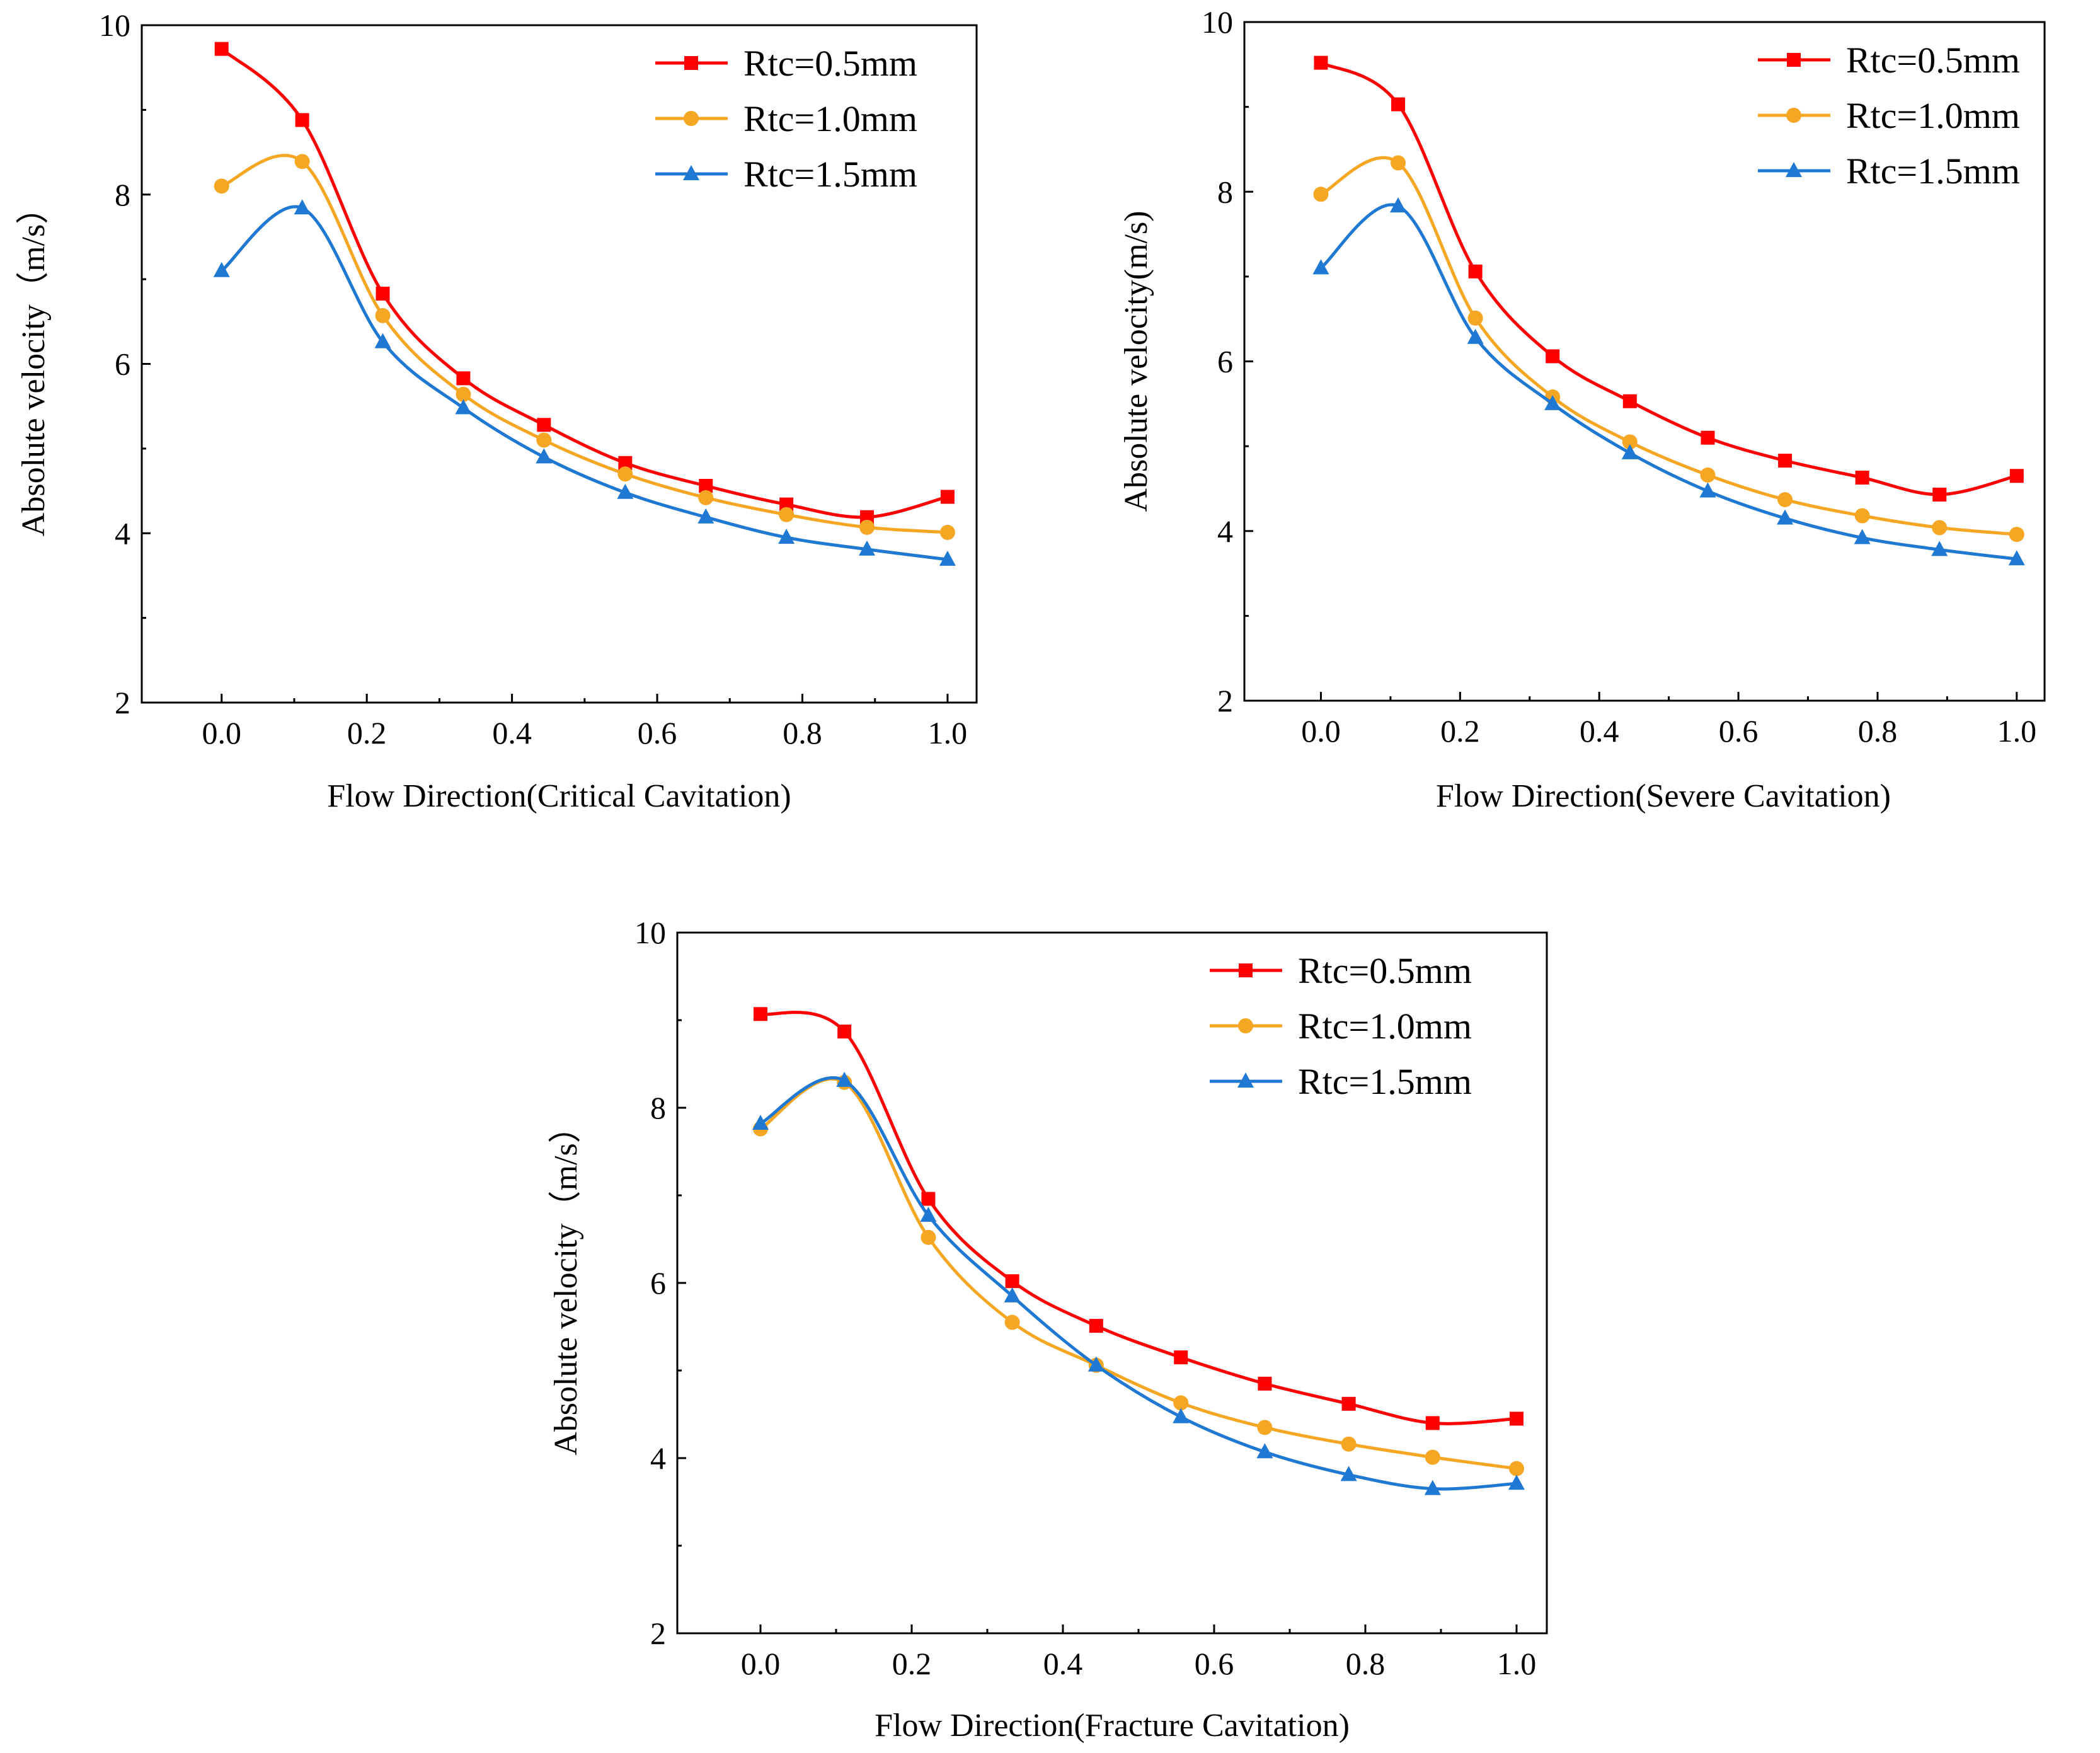 Image resolution: width=2100 pixels, height=1753 pixels. I want to click on x-tick-label: 0.2, so click(912, 1663).